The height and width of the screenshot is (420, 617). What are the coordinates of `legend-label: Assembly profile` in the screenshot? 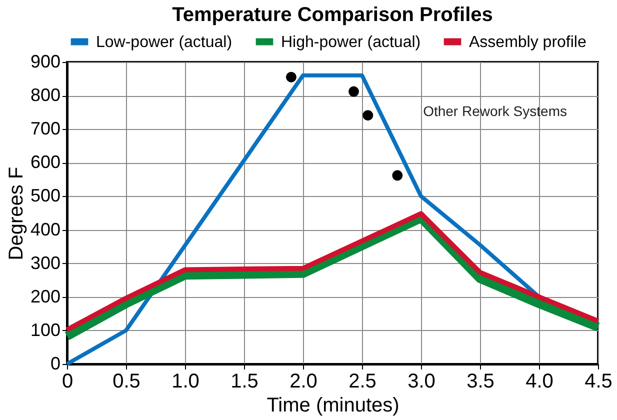 It's located at (527, 42).